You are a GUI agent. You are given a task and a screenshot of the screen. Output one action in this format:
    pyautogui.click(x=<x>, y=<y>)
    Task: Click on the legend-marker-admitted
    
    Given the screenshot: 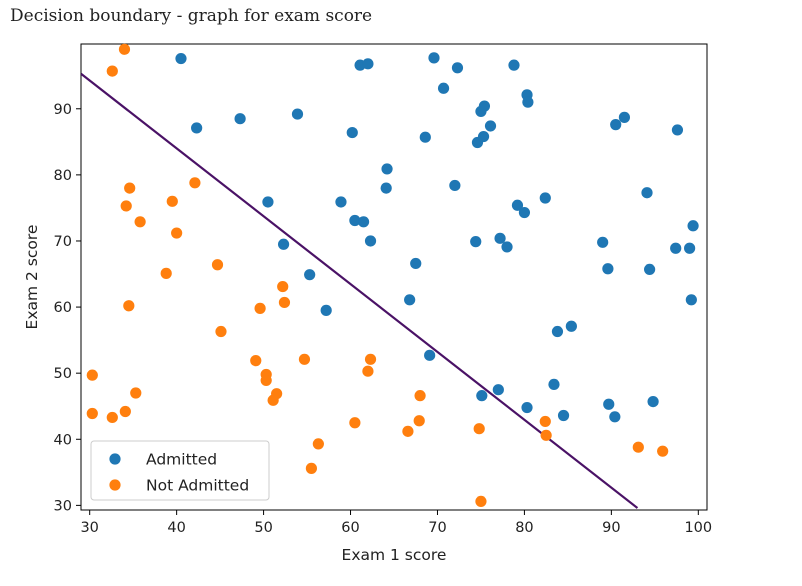 What is the action you would take?
    pyautogui.click(x=115, y=459)
    